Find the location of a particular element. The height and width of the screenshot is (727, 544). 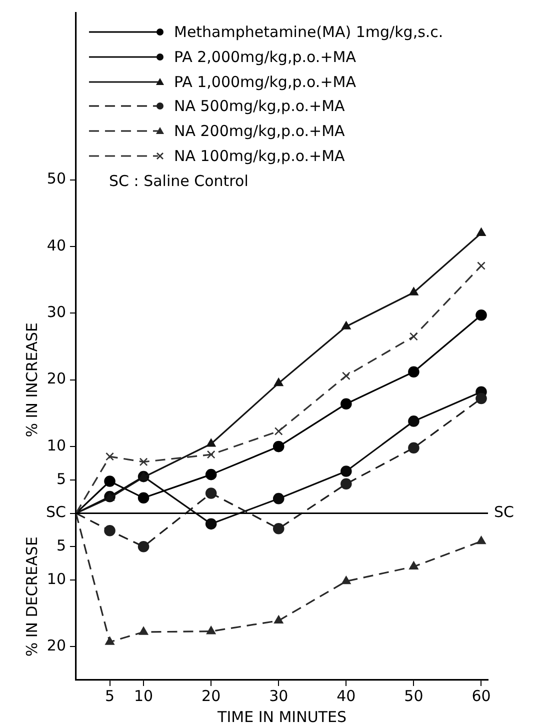

y-tick-label: 50 is located at coordinates (56, 179).